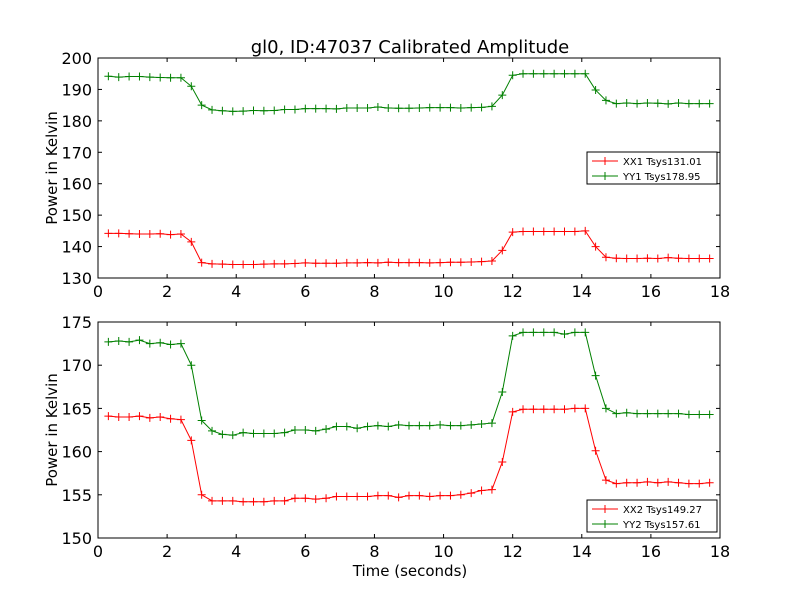 This screenshot has height=600, width=800. Describe the element at coordinates (52, 168) in the screenshot. I see `top-y-axis-label: Power in Kelvin` at that location.